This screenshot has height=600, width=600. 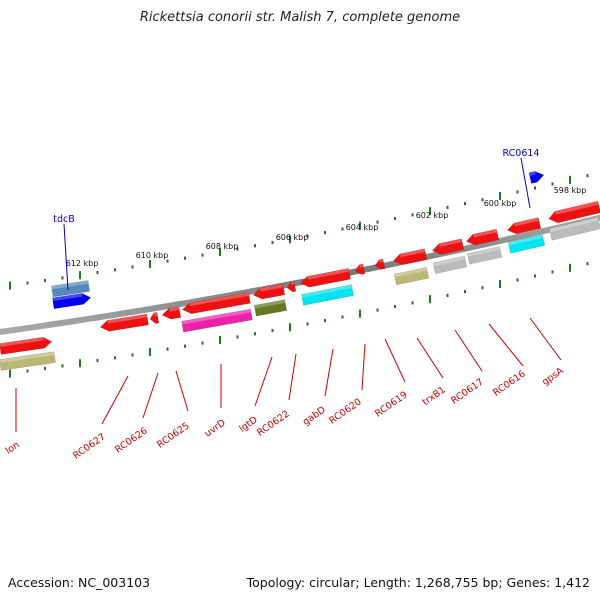 I want to click on scale-label: 612 kbp, so click(x=82, y=263).